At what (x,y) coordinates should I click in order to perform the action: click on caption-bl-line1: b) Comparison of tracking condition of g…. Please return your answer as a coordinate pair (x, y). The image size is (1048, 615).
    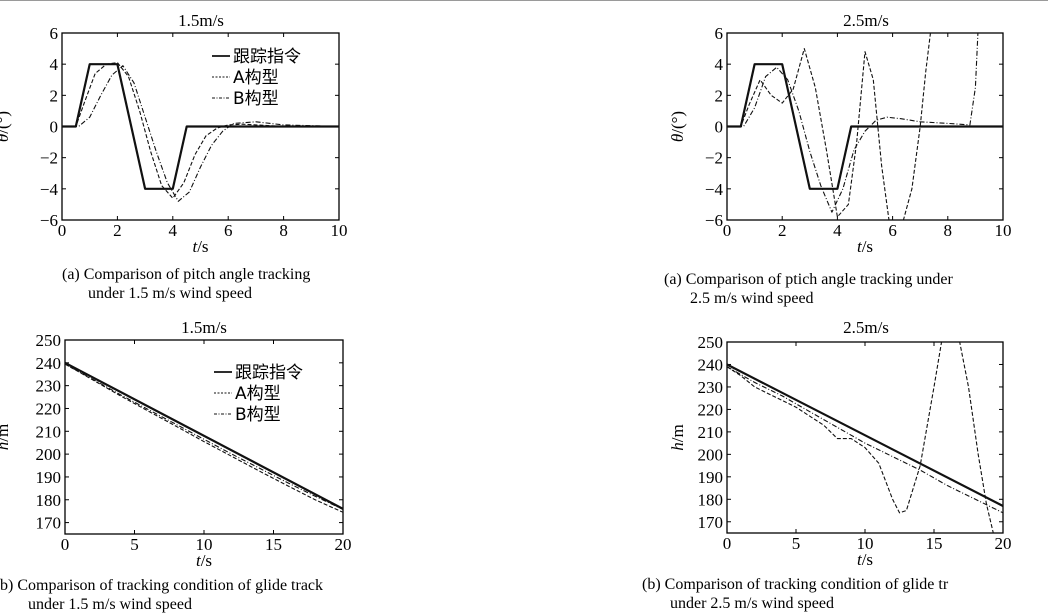
    Looking at the image, I should click on (162, 585).